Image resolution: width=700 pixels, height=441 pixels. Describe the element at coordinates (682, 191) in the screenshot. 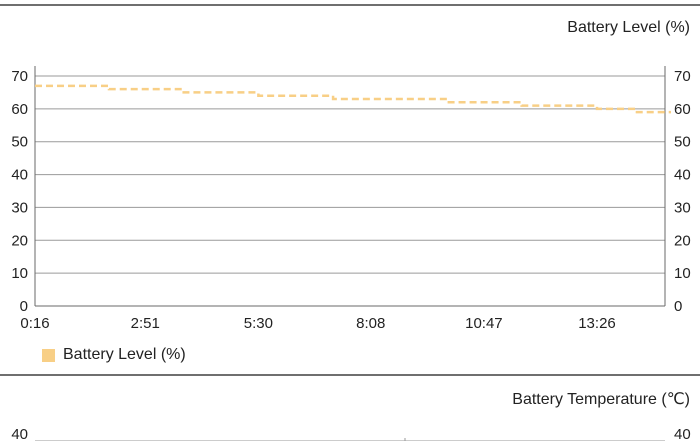

I see `y2-tick-labels: 0 10 20 30 40 50 60 70` at that location.